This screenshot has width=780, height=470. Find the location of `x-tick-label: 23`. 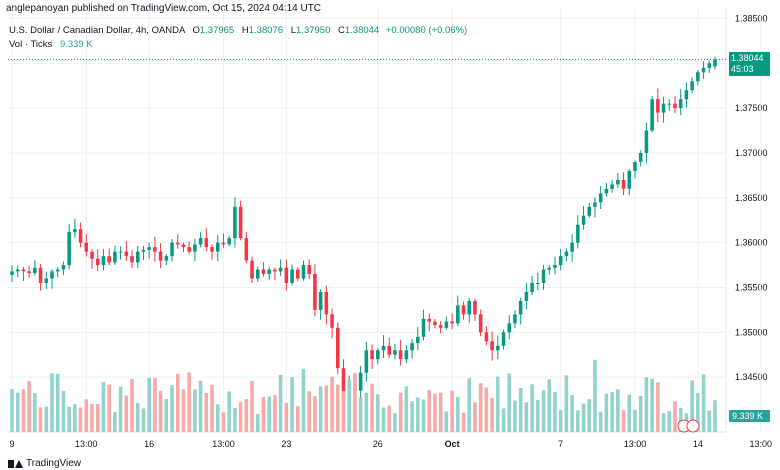

x-tick-label: 23 is located at coordinates (286, 444).